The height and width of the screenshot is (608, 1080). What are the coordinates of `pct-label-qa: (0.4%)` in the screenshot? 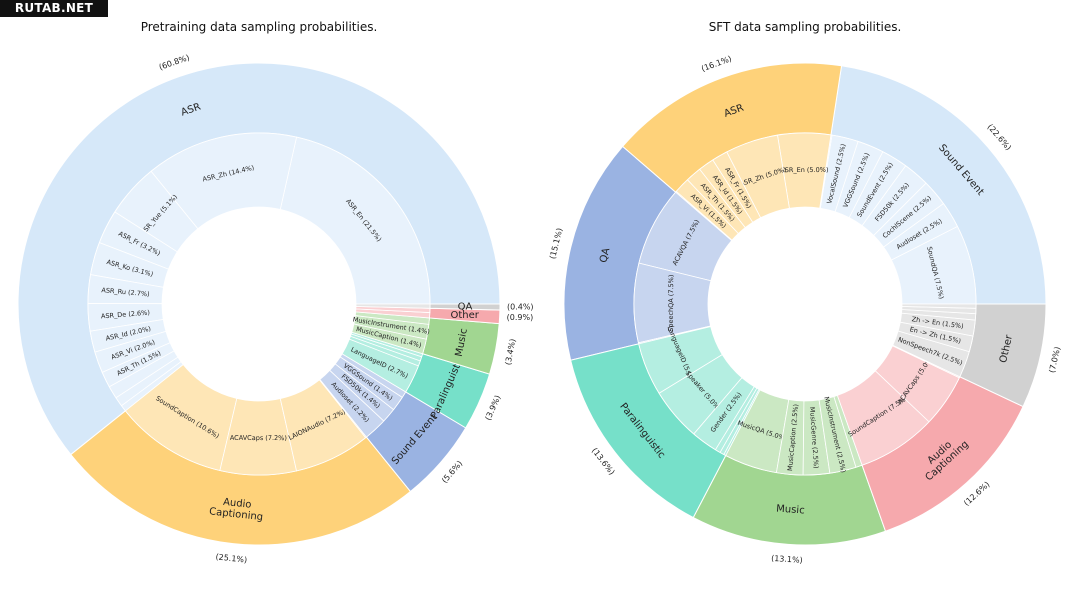 It's located at (520, 307).